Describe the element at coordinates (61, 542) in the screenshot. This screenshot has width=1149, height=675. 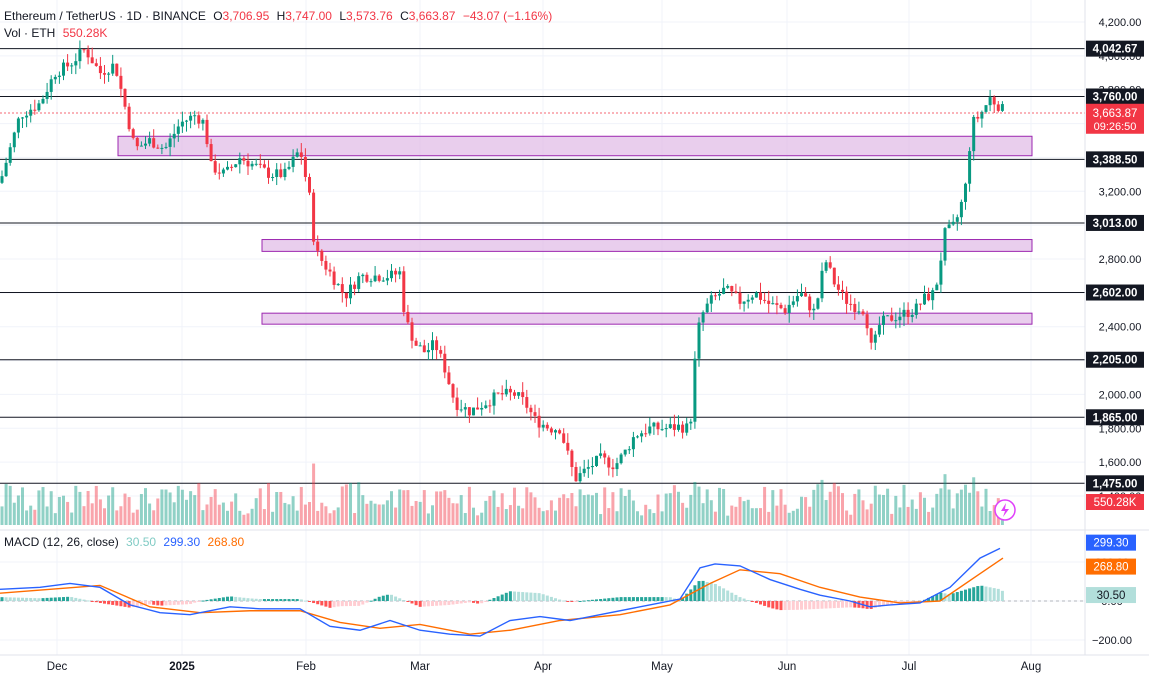
I see `macd-label: MACD (12, 26, close)` at that location.